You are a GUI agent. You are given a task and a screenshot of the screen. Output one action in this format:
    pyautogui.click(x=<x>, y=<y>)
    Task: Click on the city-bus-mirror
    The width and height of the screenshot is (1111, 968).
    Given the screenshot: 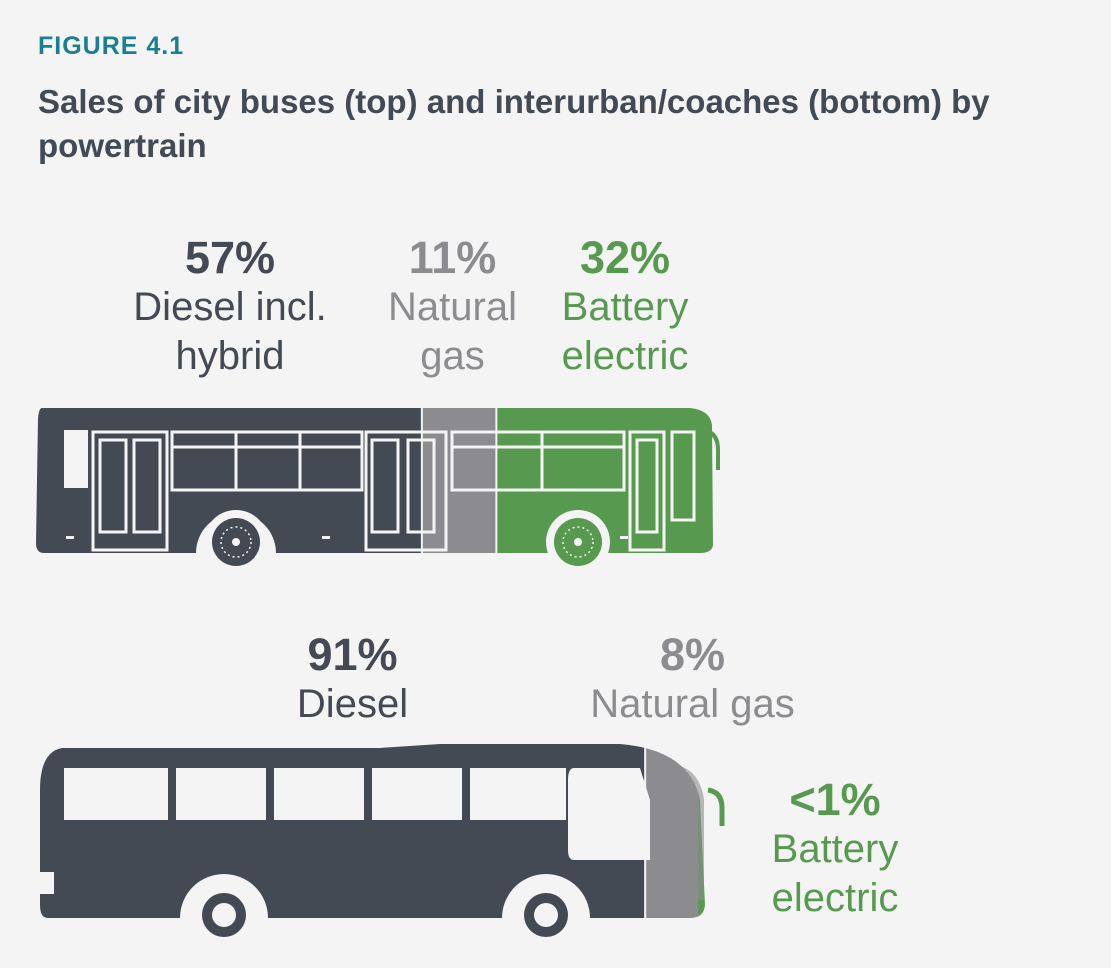 What is the action you would take?
    pyautogui.click(x=709, y=449)
    